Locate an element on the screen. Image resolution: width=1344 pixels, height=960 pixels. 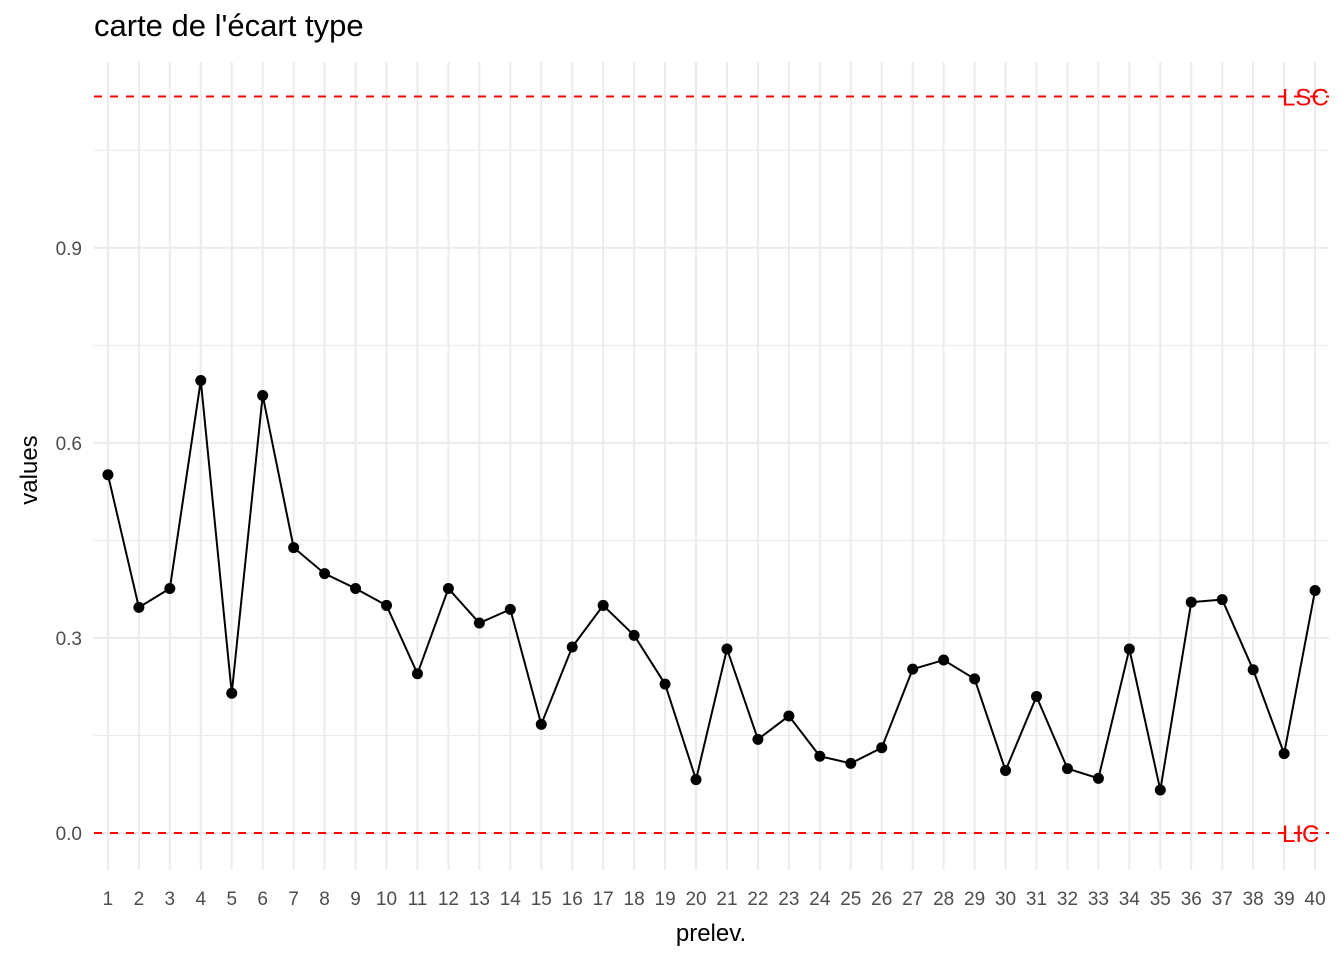
control-limit-label: LIC is located at coordinates (1300, 834).